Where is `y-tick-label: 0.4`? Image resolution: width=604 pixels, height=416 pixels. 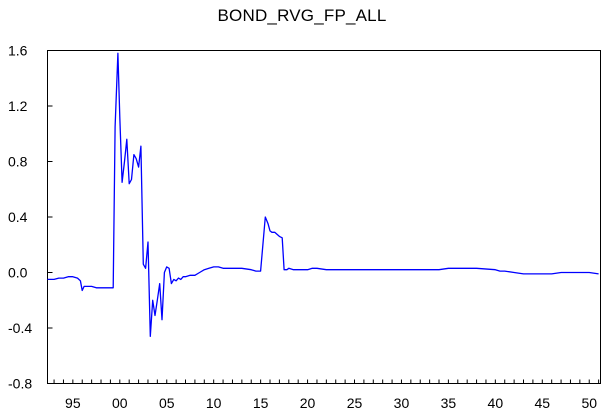
y-tick-label: 0.4 is located at coordinates (18, 217).